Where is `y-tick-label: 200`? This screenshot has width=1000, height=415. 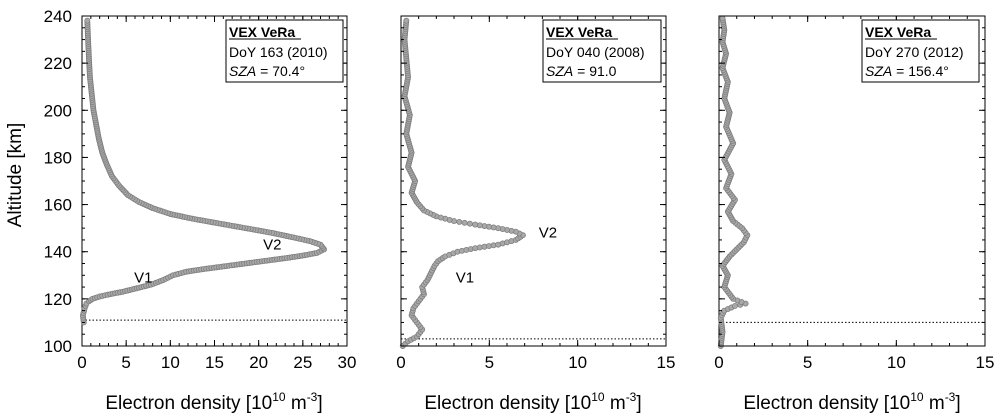
y-tick-label: 200 is located at coordinates (58, 110).